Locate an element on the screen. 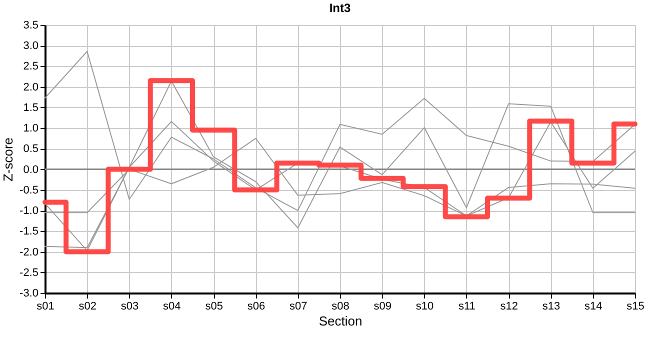 This screenshot has width=660, height=360. y-tick-label: -2.0 is located at coordinates (29, 252).